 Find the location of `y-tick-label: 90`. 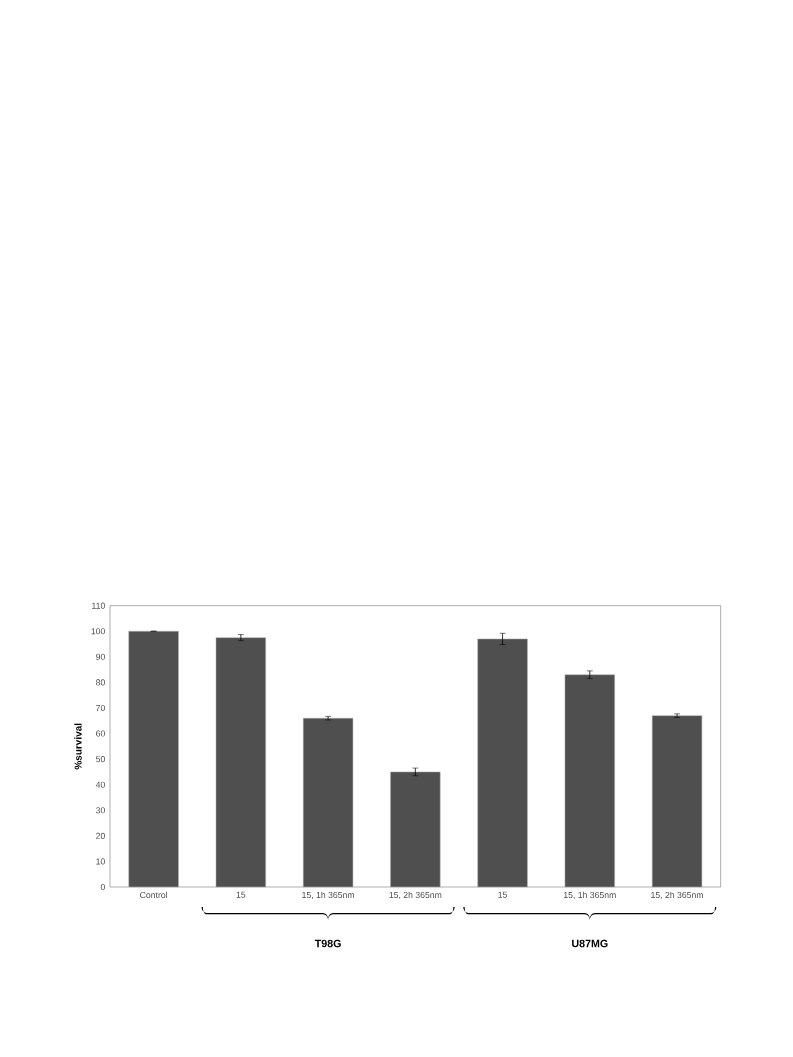

y-tick-label: 90 is located at coordinates (100, 656).